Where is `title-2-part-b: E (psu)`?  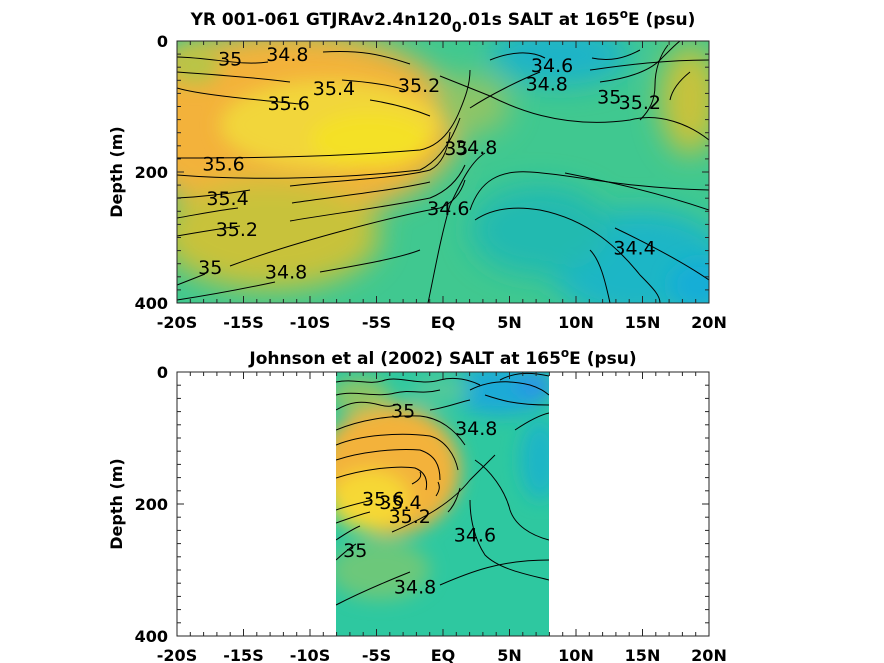 title-2-part-b: E (psu) is located at coordinates (602, 359).